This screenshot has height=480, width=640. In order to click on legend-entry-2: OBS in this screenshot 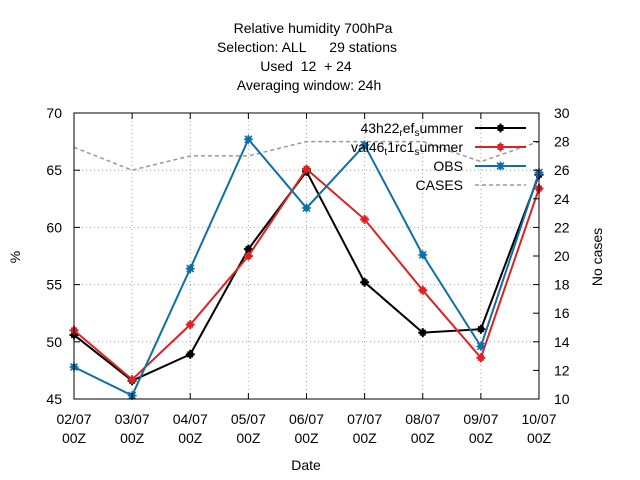, I will do `click(479, 166)`.